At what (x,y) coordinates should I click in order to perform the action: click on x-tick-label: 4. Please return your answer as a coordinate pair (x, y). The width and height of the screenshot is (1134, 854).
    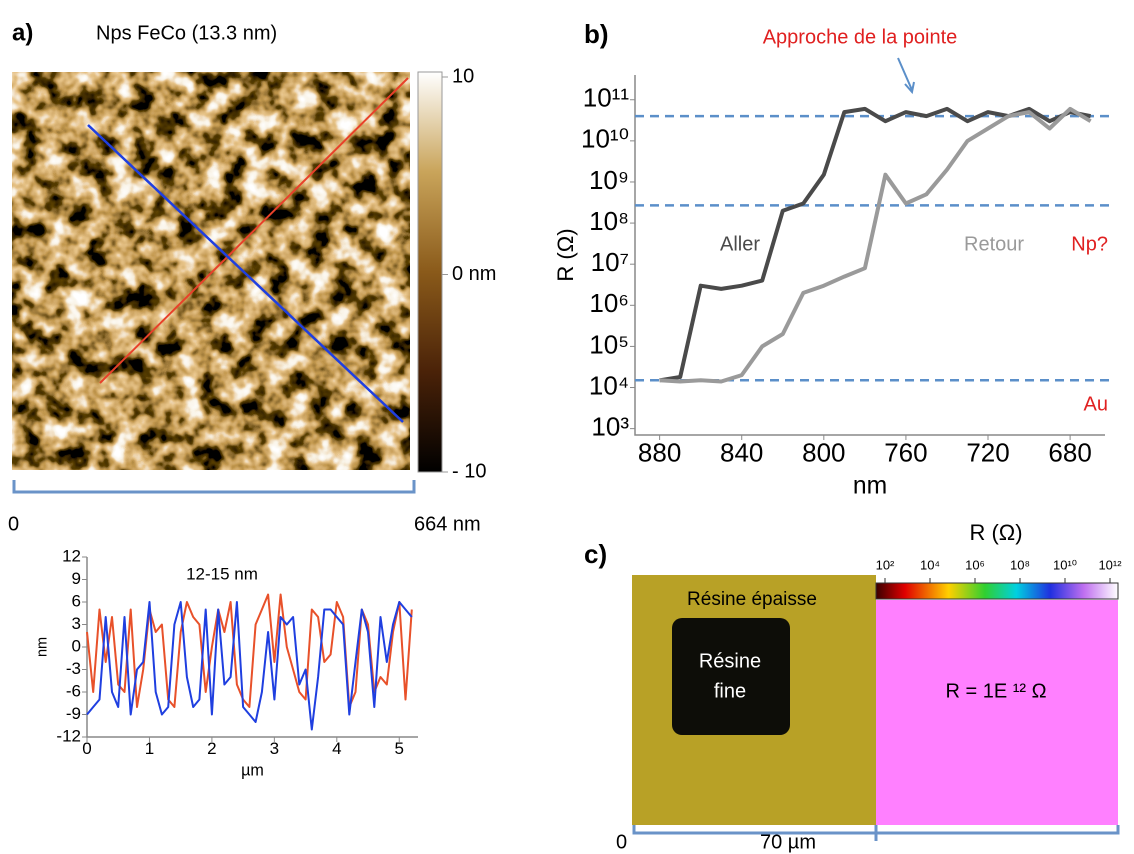
    Looking at the image, I should click on (336, 748).